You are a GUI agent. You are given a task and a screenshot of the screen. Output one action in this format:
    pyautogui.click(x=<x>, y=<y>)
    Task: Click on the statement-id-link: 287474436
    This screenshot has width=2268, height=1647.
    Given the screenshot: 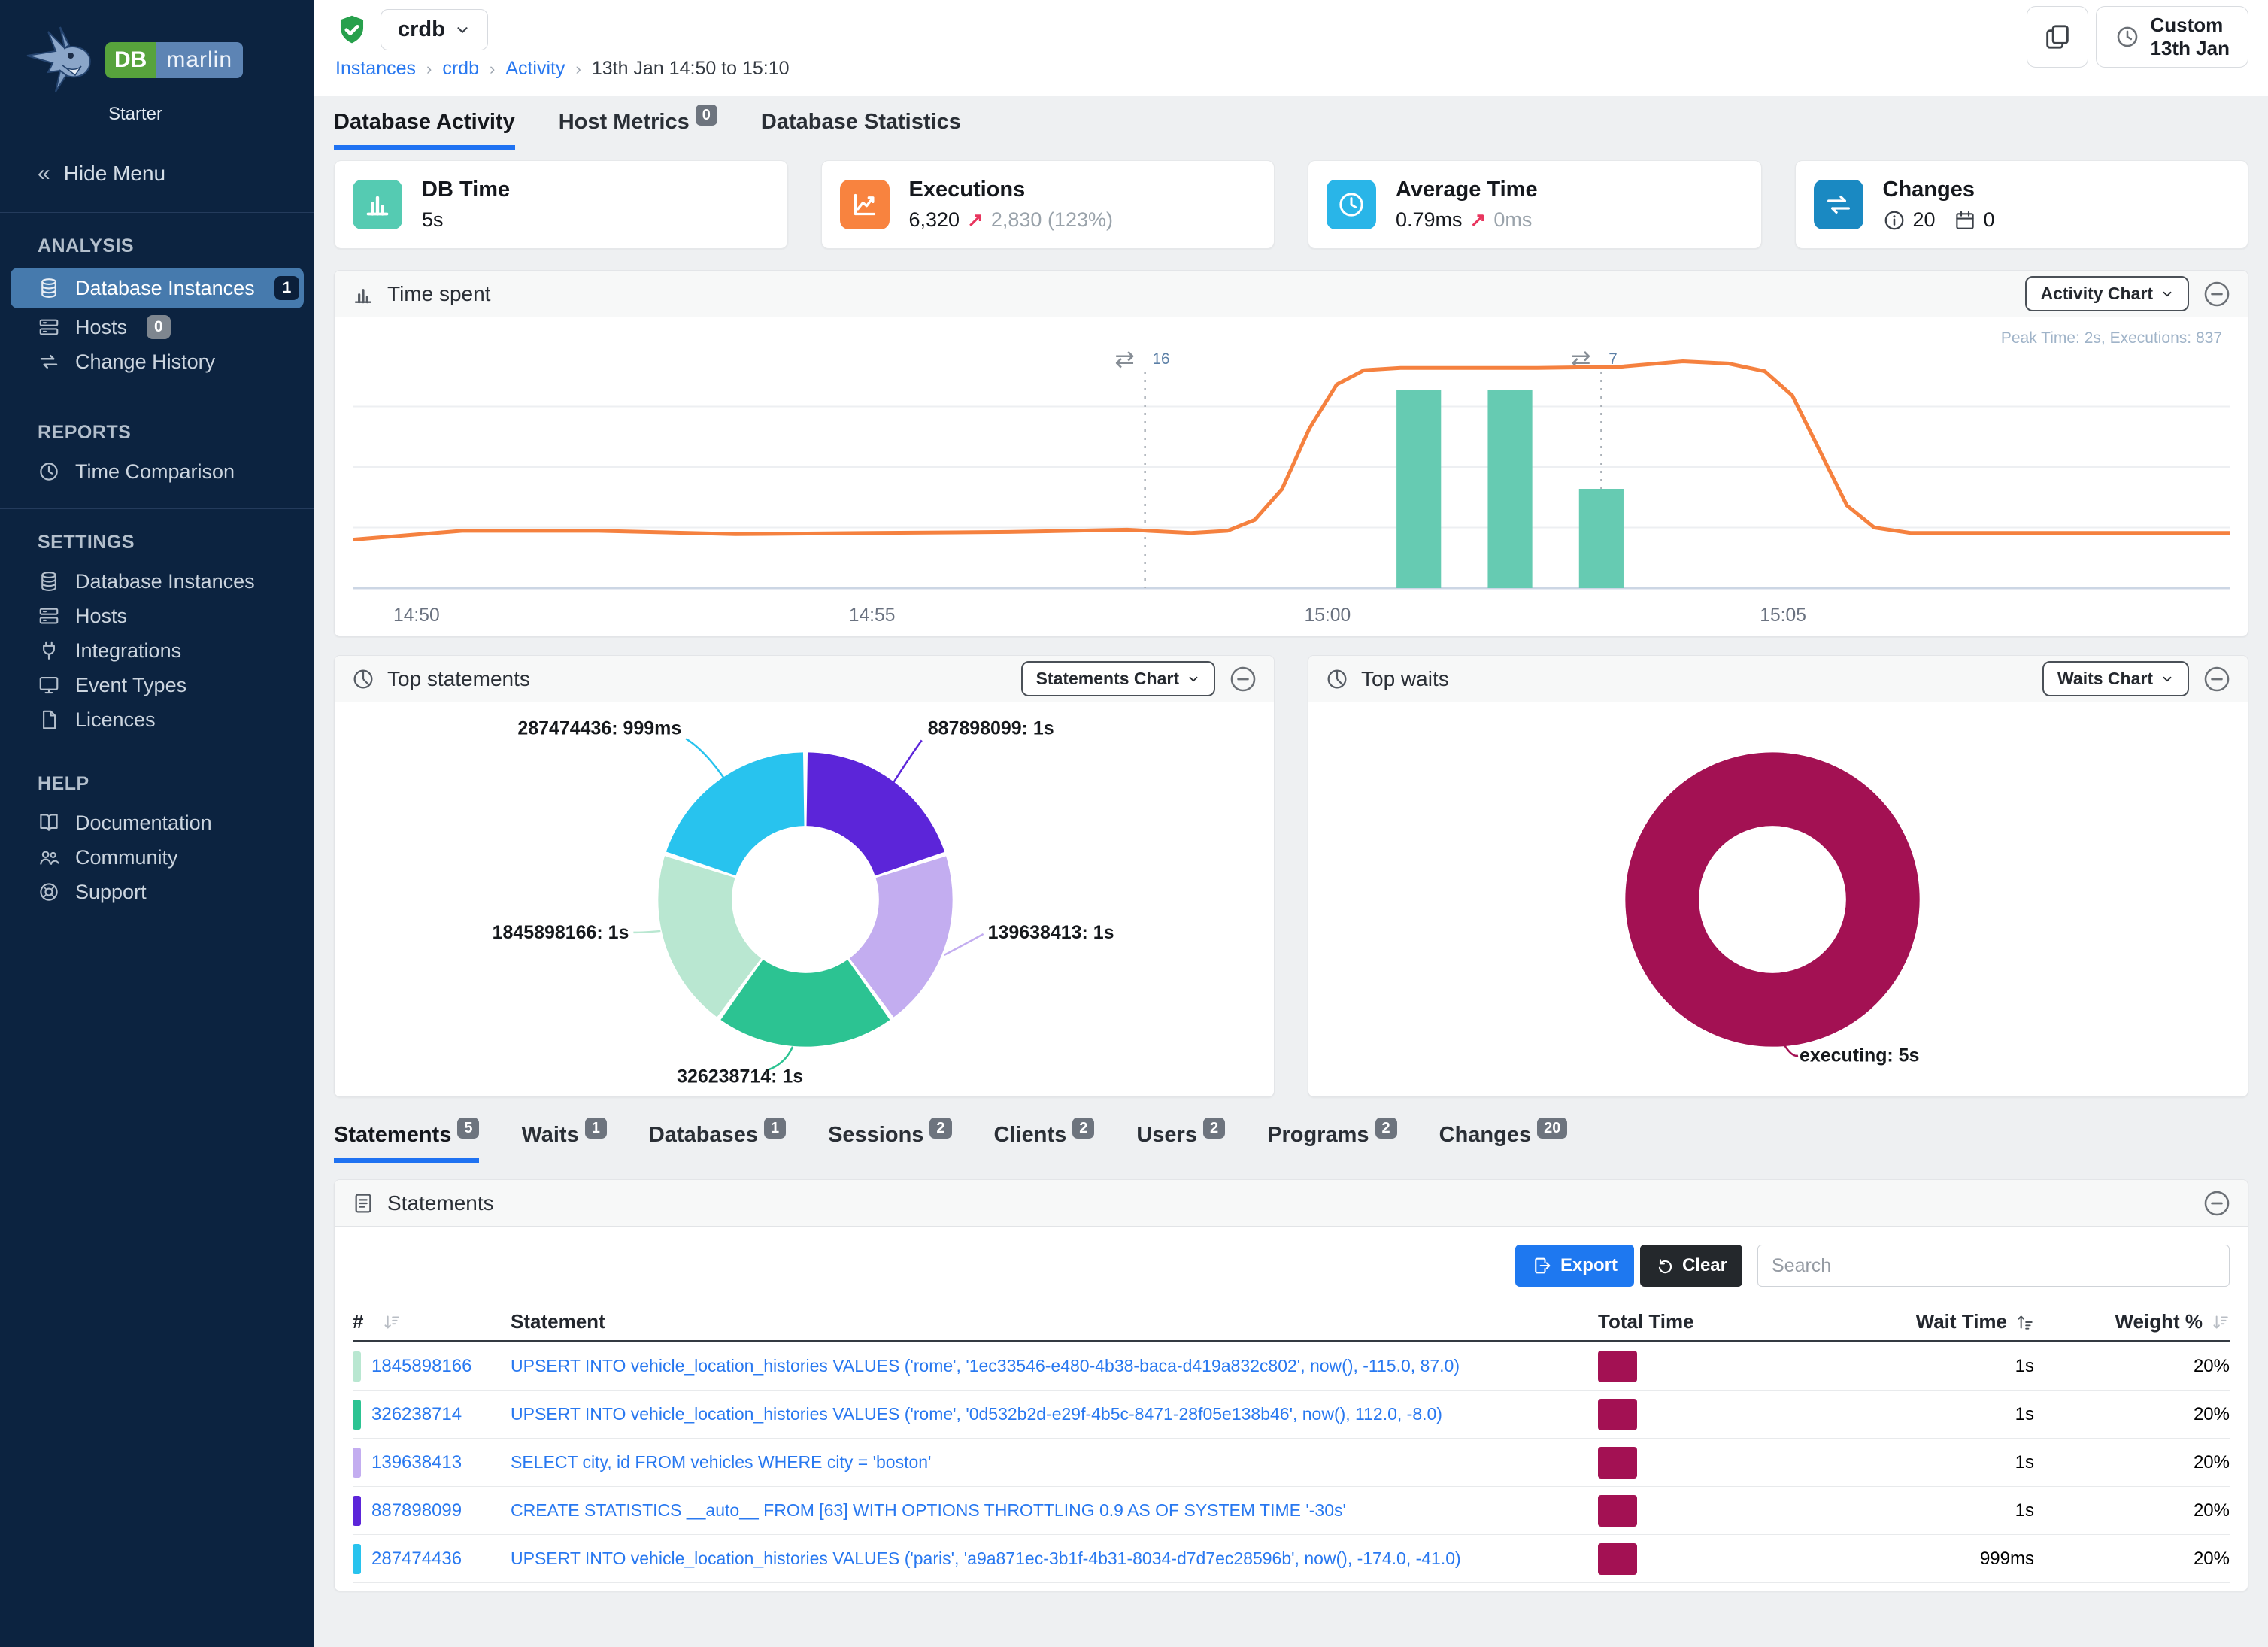 What is the action you would take?
    pyautogui.click(x=416, y=1559)
    